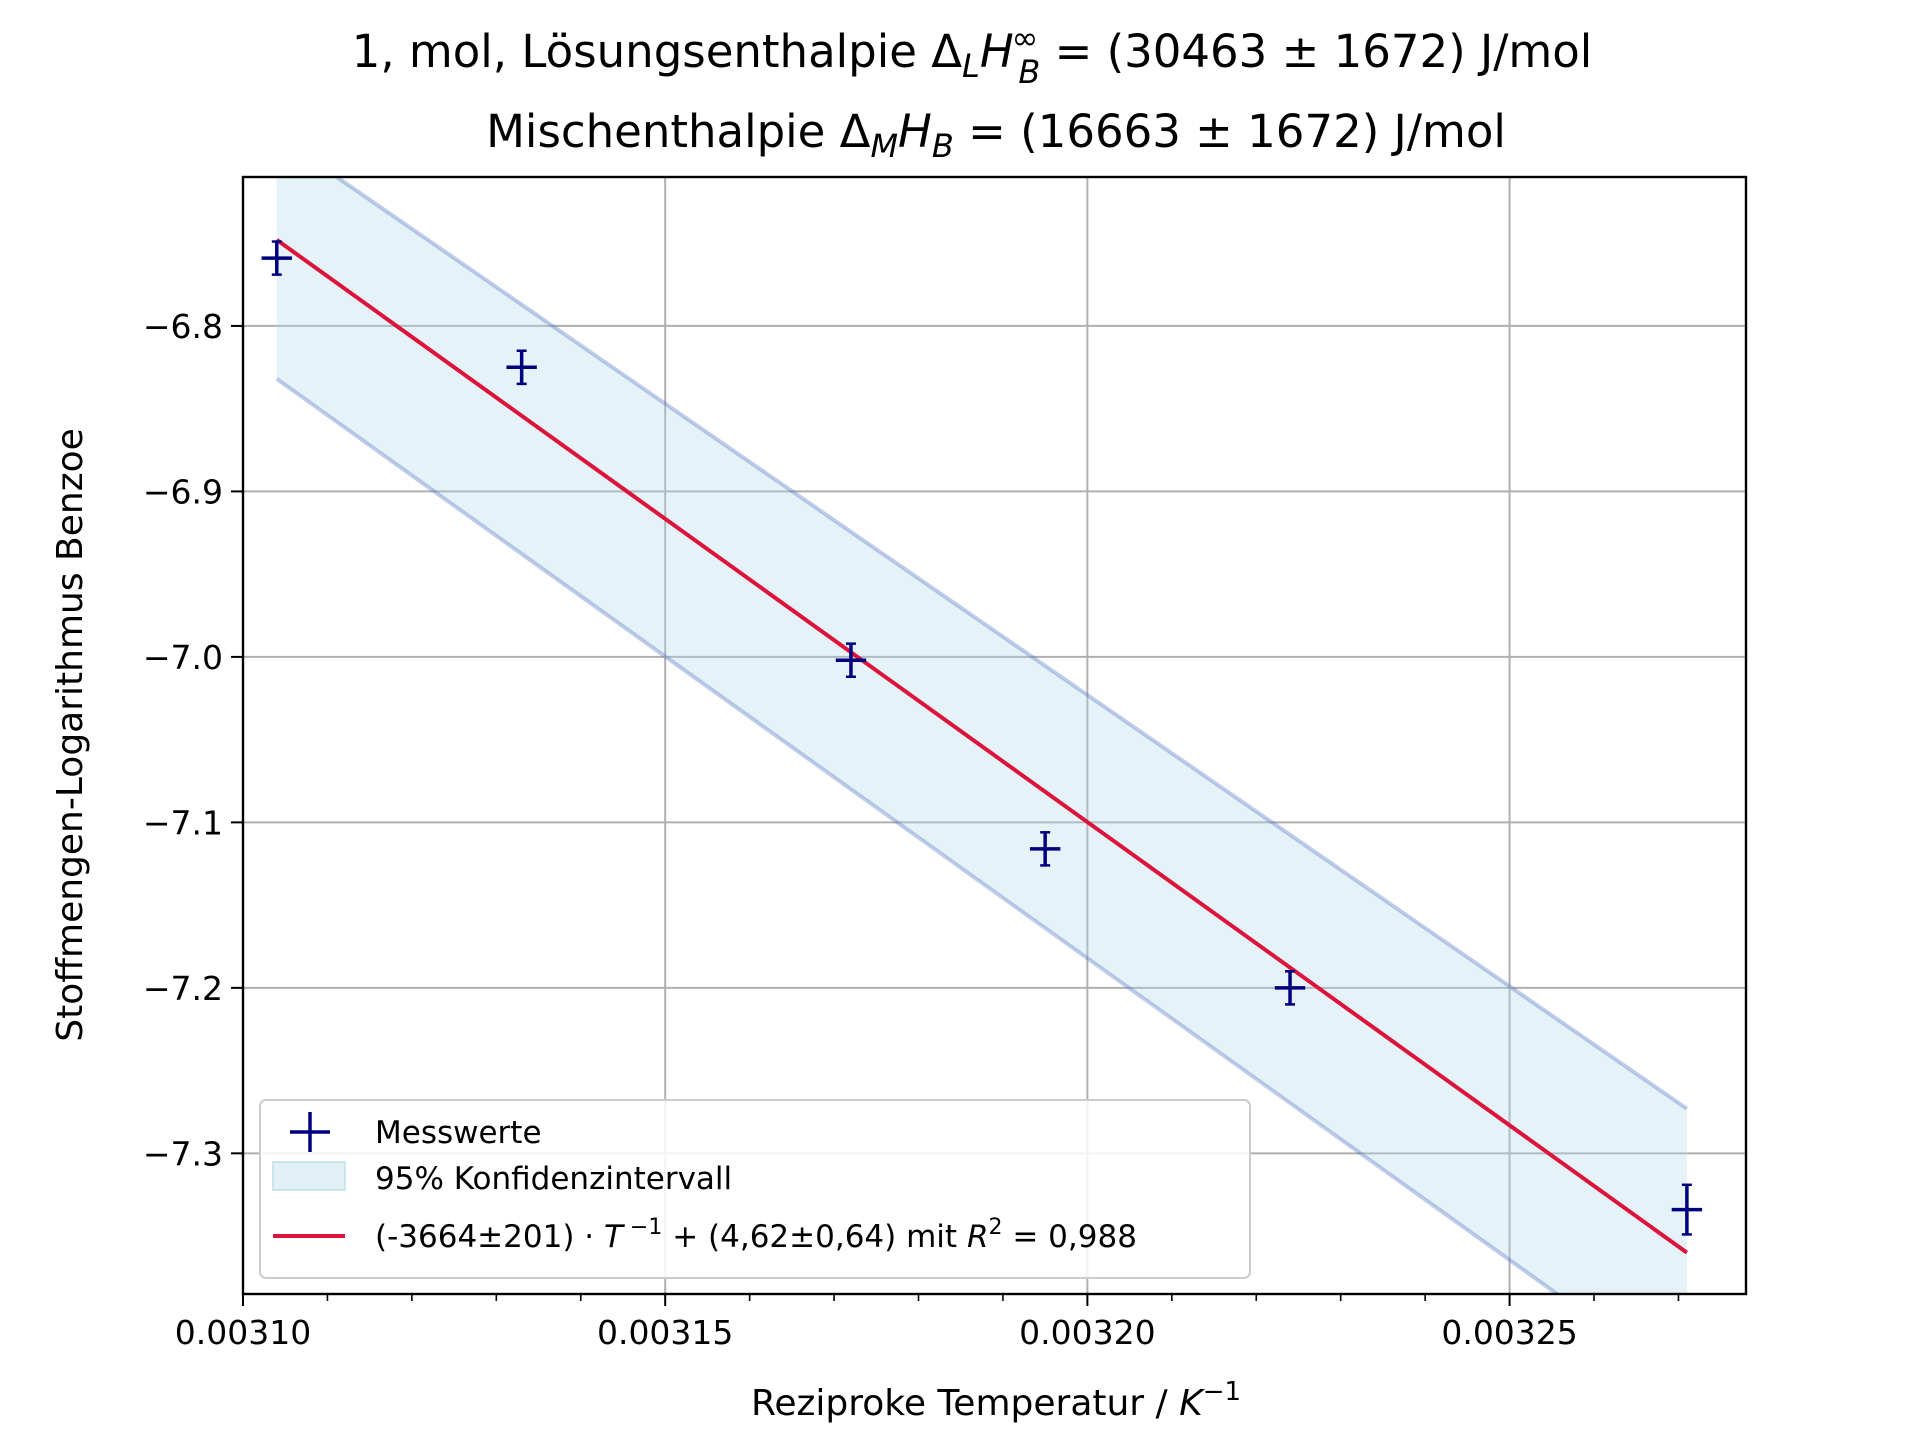 The height and width of the screenshot is (1440, 1920). What do you see at coordinates (996, 1400) in the screenshot?
I see `x-axis-label: Reziproke Temperatur / K−1` at bounding box center [996, 1400].